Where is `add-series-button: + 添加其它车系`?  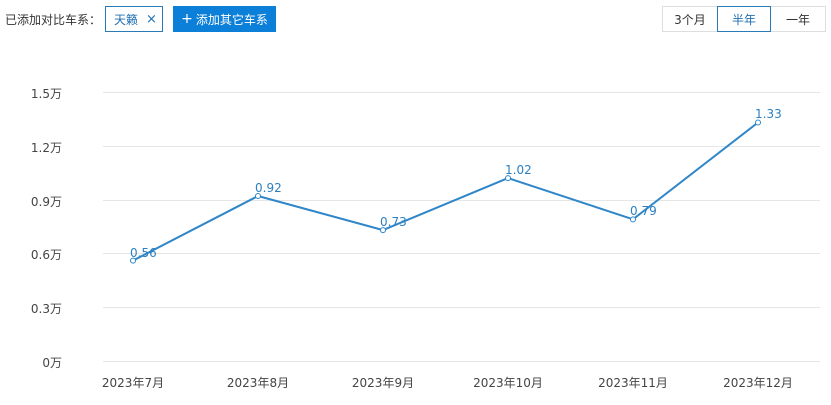 add-series-button: + 添加其它车系 is located at coordinates (224, 19).